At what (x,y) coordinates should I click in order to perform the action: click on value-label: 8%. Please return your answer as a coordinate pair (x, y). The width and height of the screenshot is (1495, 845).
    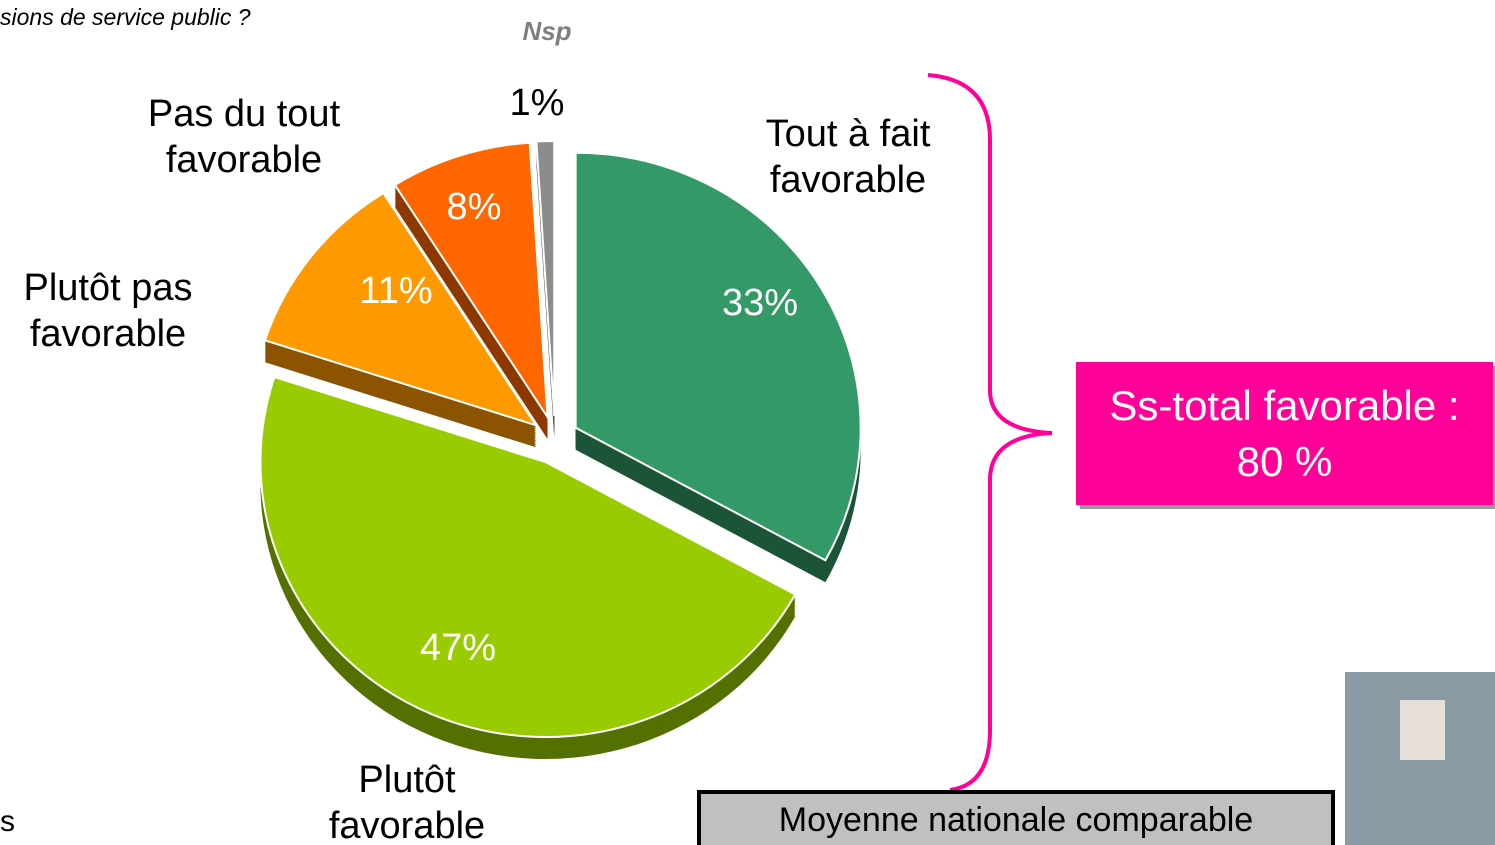
    Looking at the image, I should click on (474, 207).